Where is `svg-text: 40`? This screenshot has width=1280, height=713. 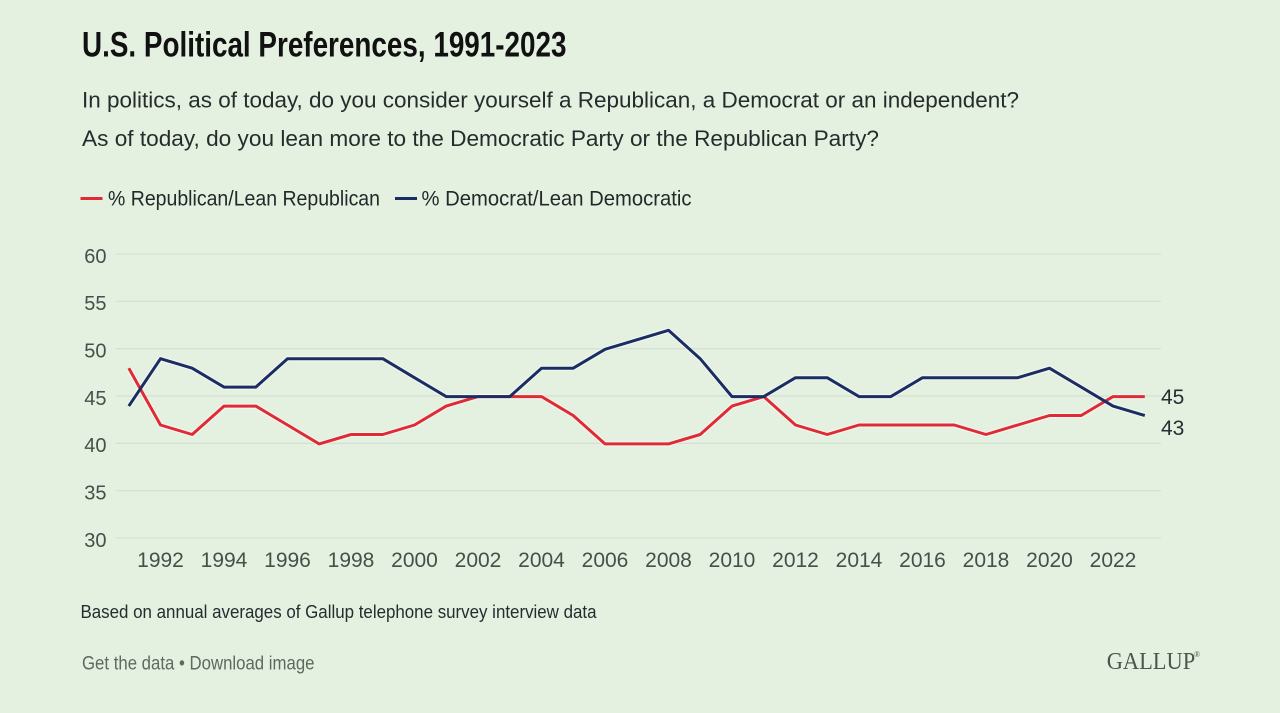
svg-text: 40 is located at coordinates (95, 446).